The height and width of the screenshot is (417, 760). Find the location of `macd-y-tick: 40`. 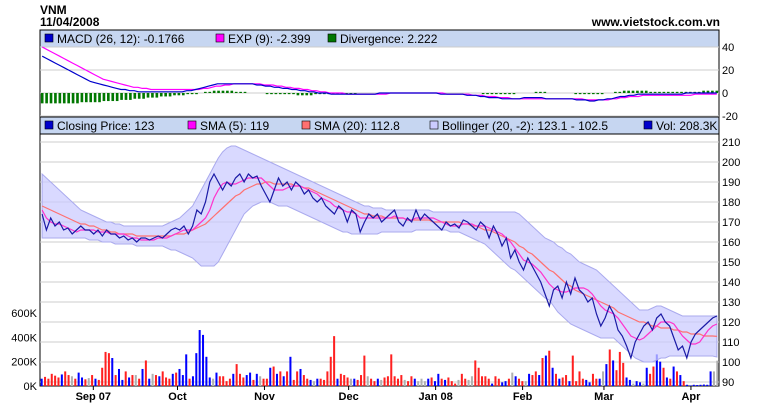

macd-y-tick: 40 is located at coordinates (728, 48).